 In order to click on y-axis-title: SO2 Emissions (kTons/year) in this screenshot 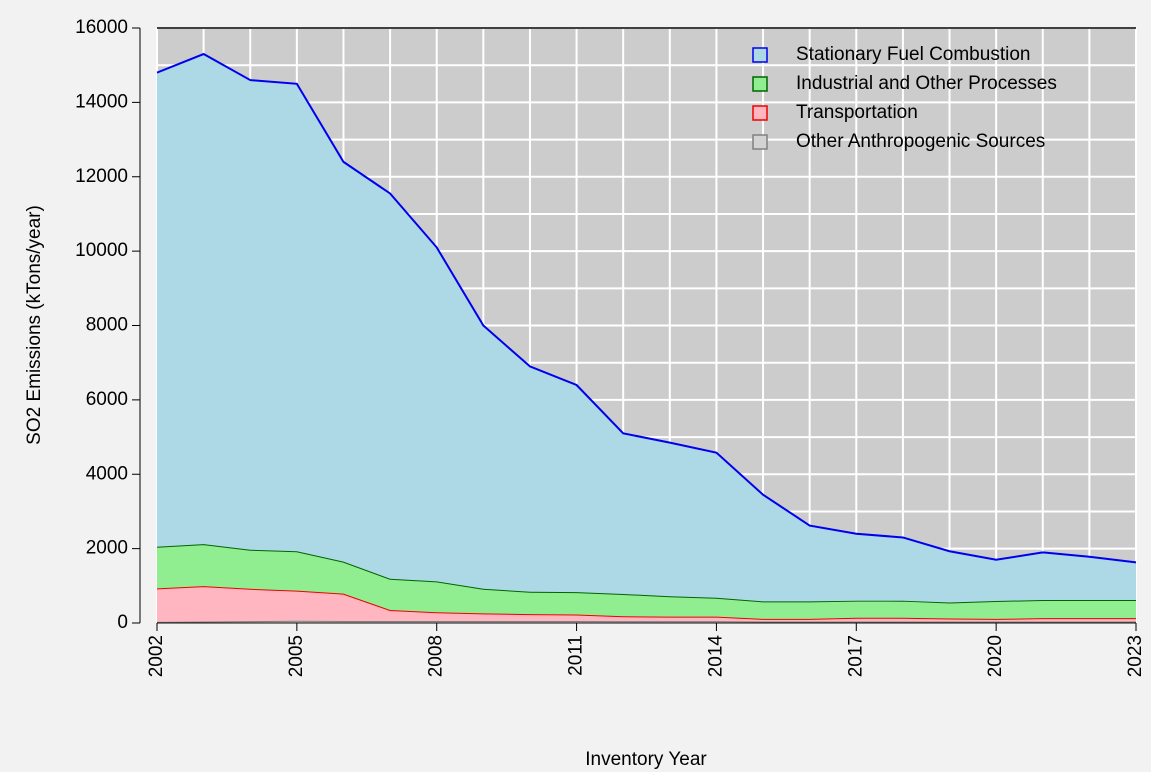, I will do `click(34, 325)`.